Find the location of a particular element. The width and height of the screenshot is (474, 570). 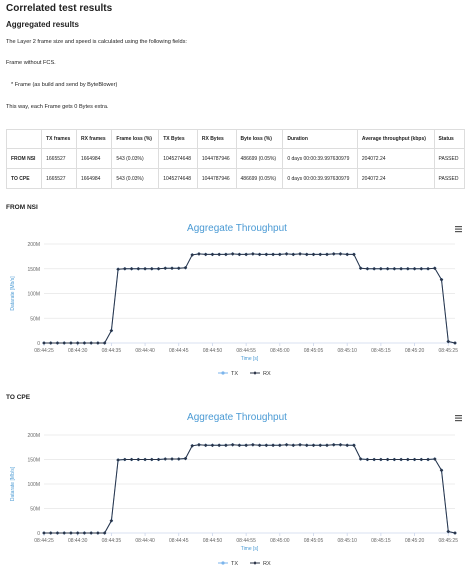

table-header: RX frames is located at coordinates (94, 139).